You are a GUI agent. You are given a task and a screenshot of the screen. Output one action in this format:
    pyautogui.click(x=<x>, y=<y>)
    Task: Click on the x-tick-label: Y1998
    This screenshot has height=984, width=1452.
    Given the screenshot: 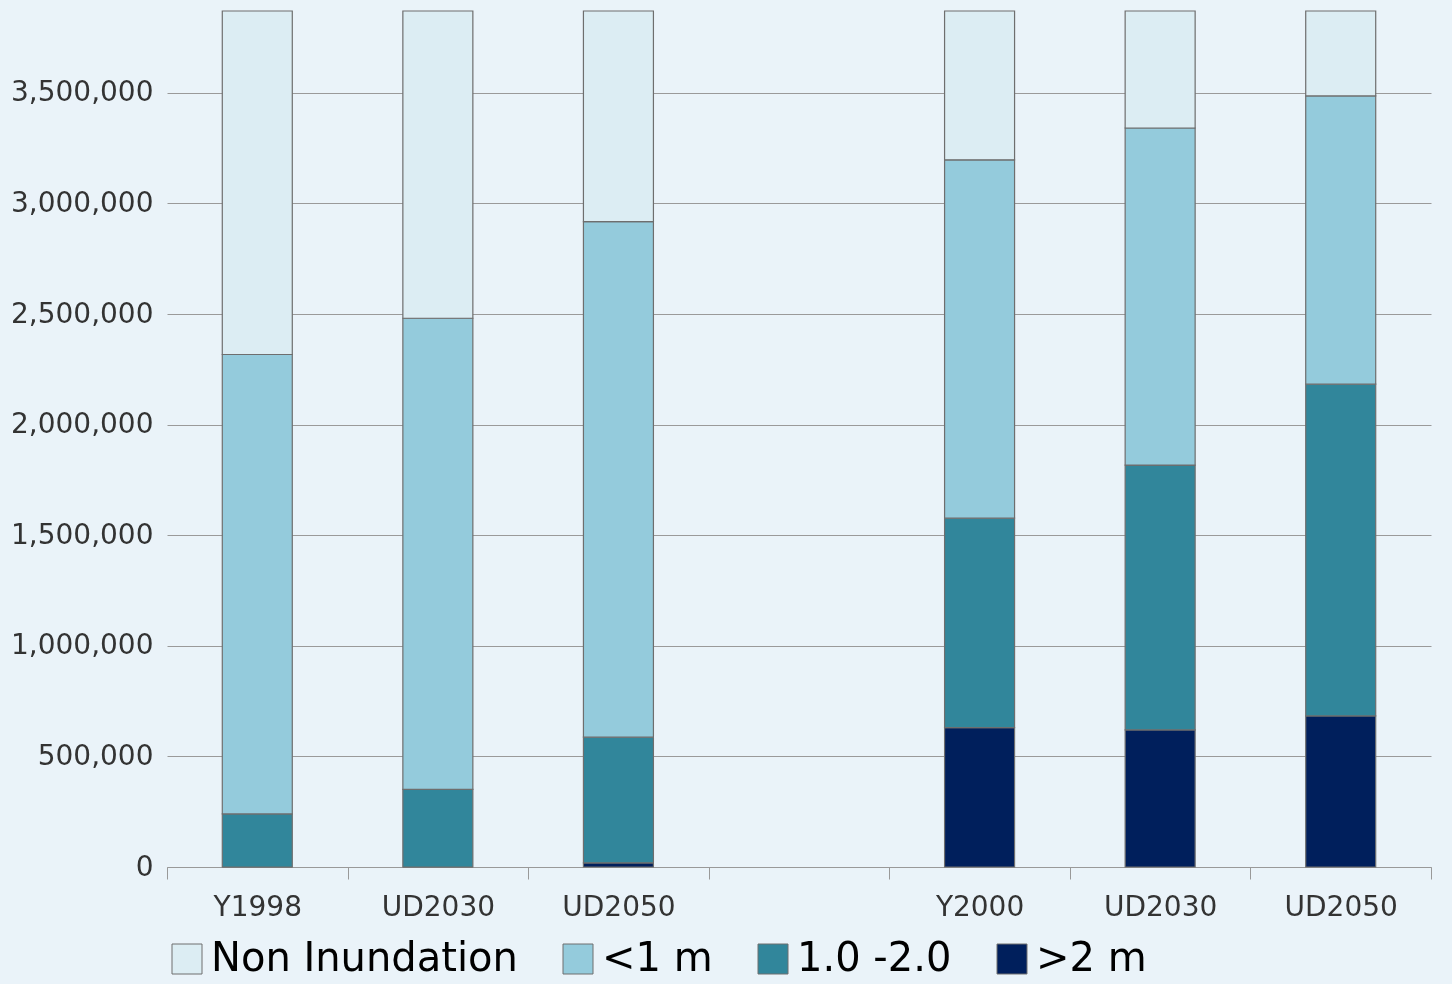 What is the action you would take?
    pyautogui.click(x=257, y=906)
    